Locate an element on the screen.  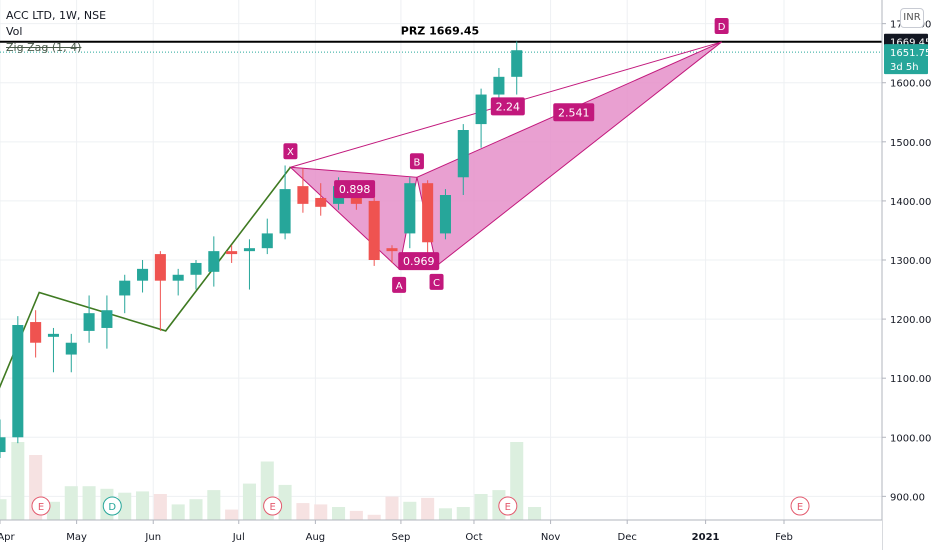
pattern-point-x: X is located at coordinates (290, 151).